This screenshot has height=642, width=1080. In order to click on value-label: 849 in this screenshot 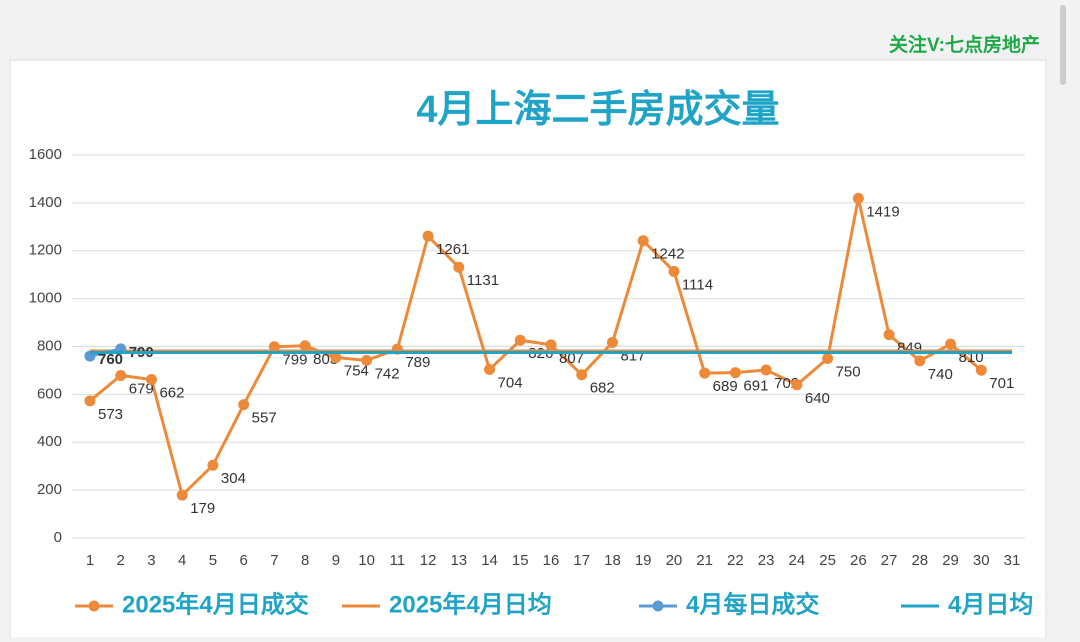, I will do `click(909, 348)`.